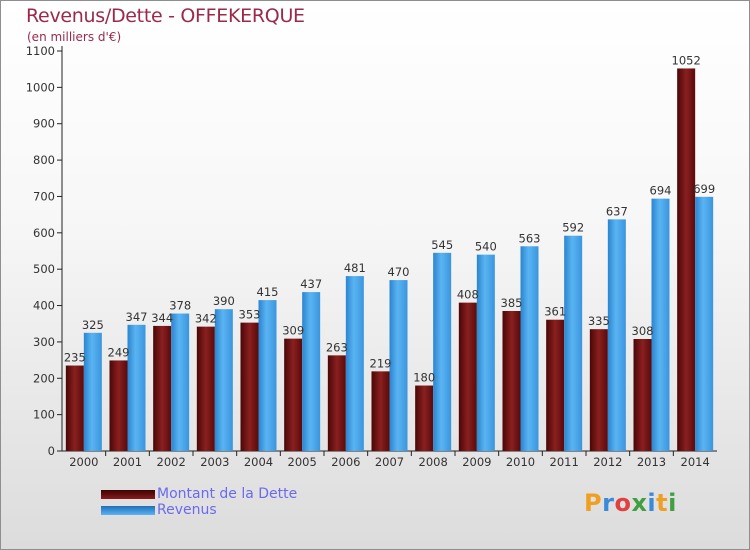 Image resolution: width=750 pixels, height=550 pixels. Describe the element at coordinates (593, 503) in the screenshot. I see `logo-letter: P` at that location.